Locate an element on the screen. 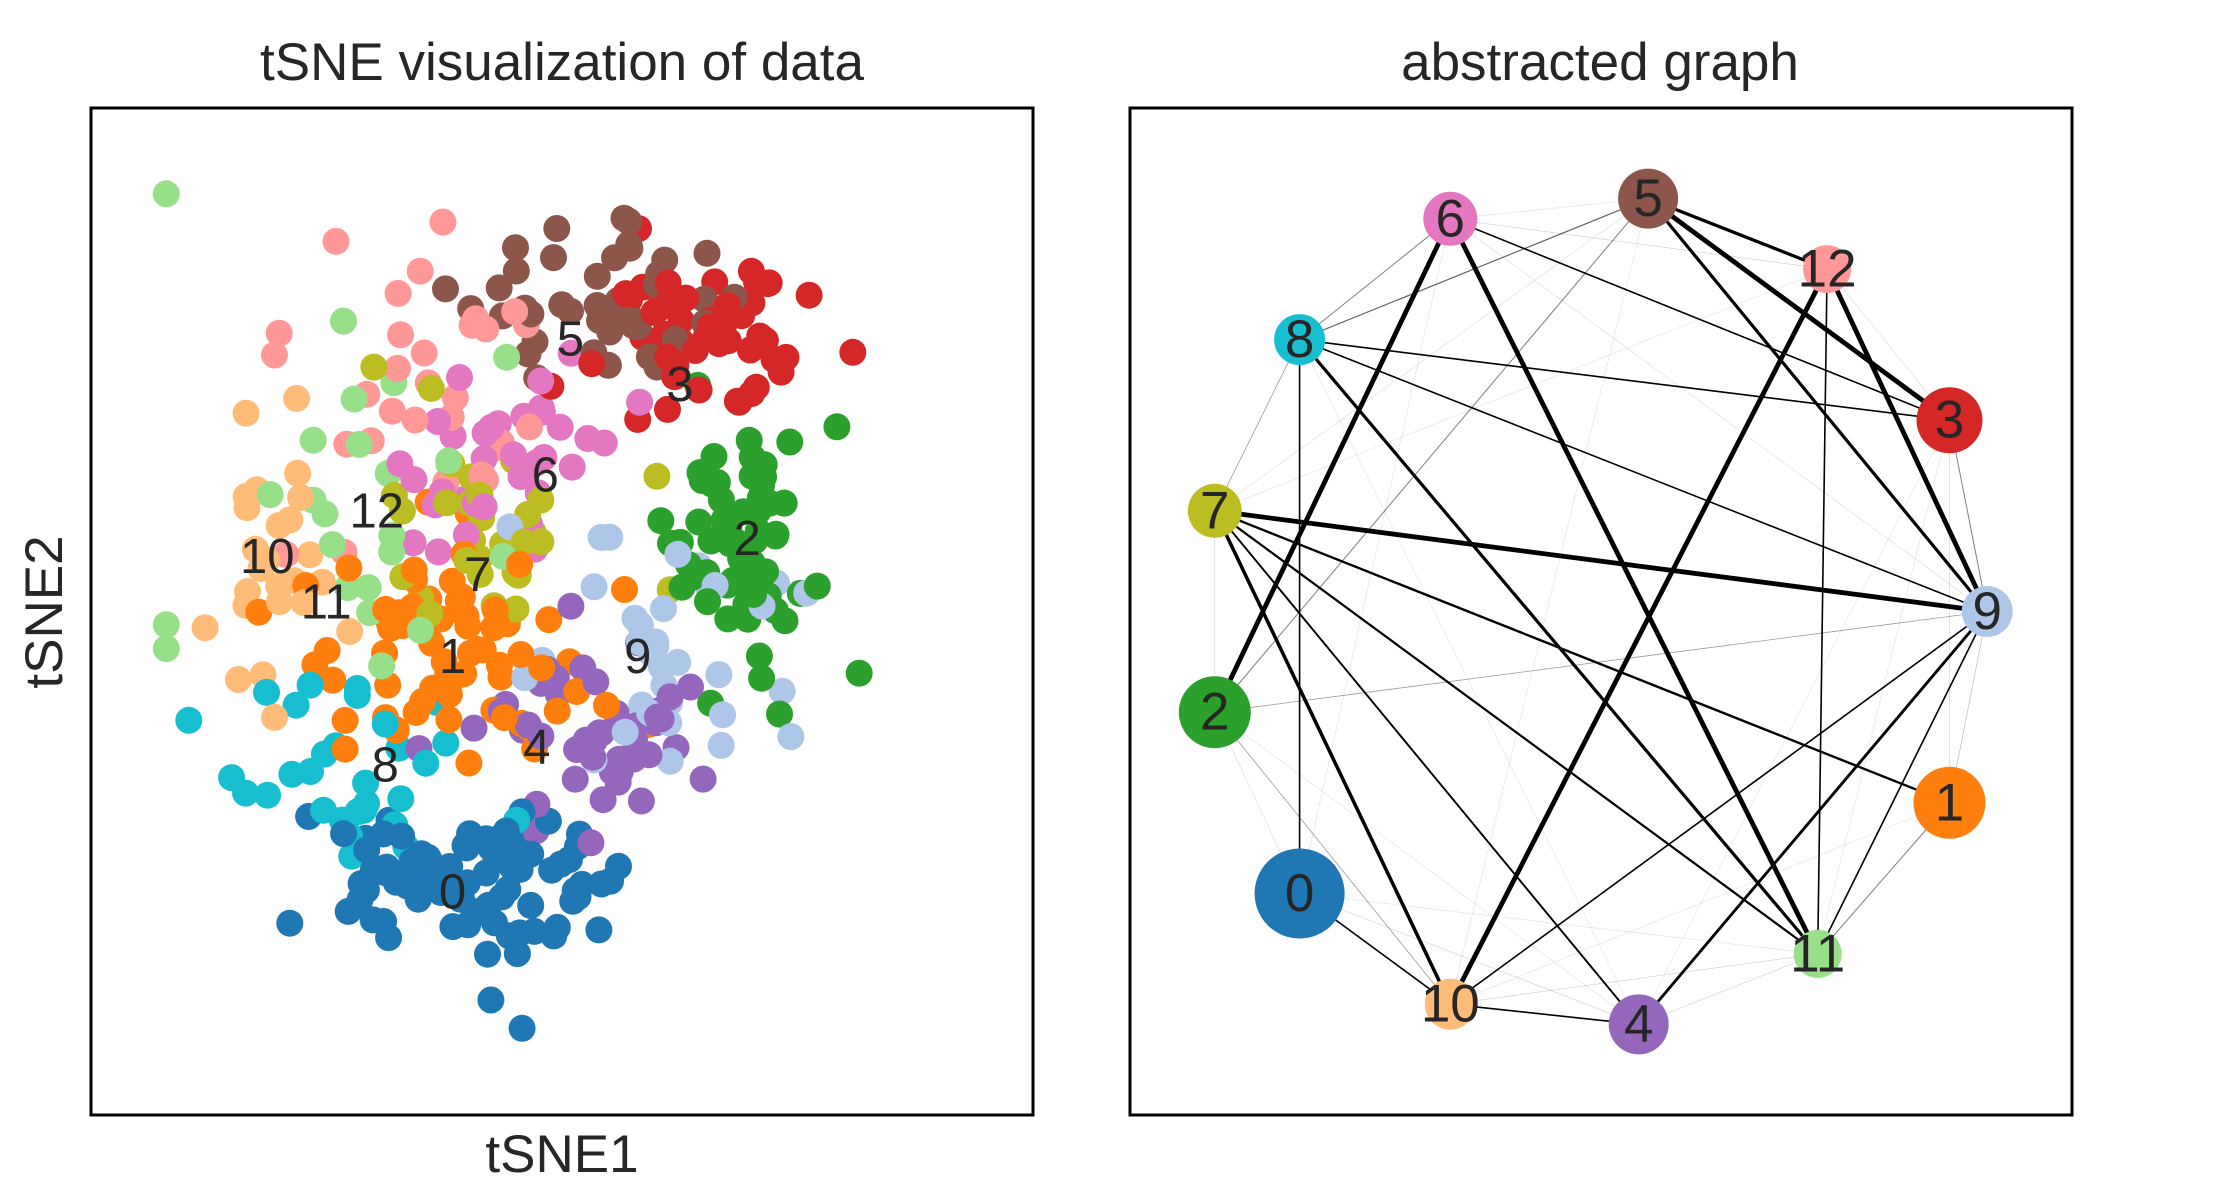 The height and width of the screenshot is (1200, 2232). graph-node-label-3: 3 is located at coordinates (1949, 420).